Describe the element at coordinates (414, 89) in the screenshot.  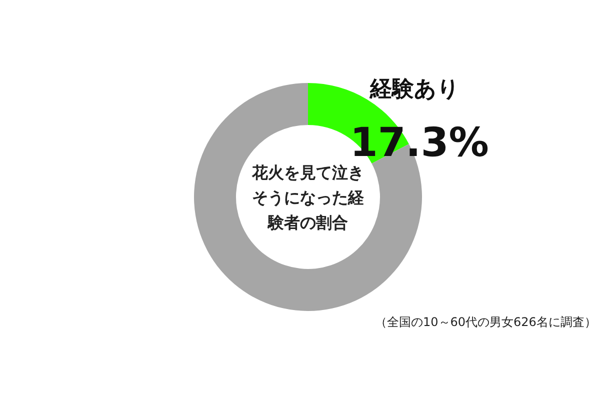
I see `slice-label: 経験あり` at that location.